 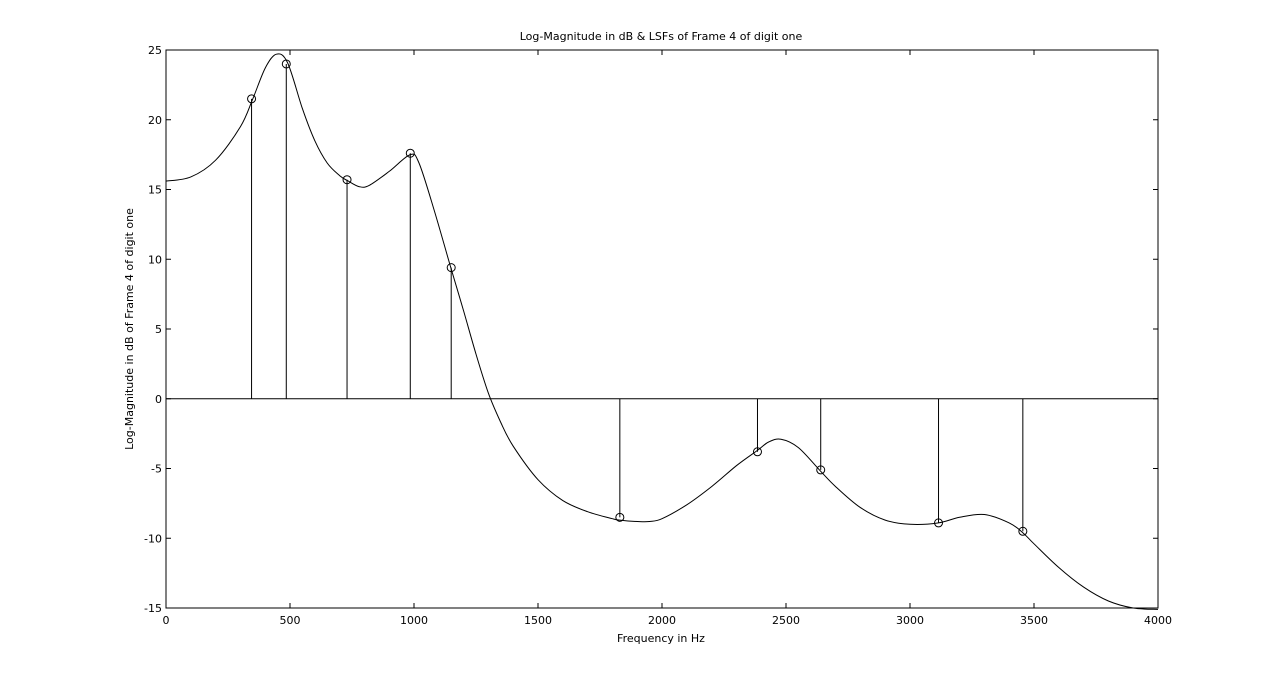 What do you see at coordinates (155, 120) in the screenshot?
I see `y-tick-label: 20` at bounding box center [155, 120].